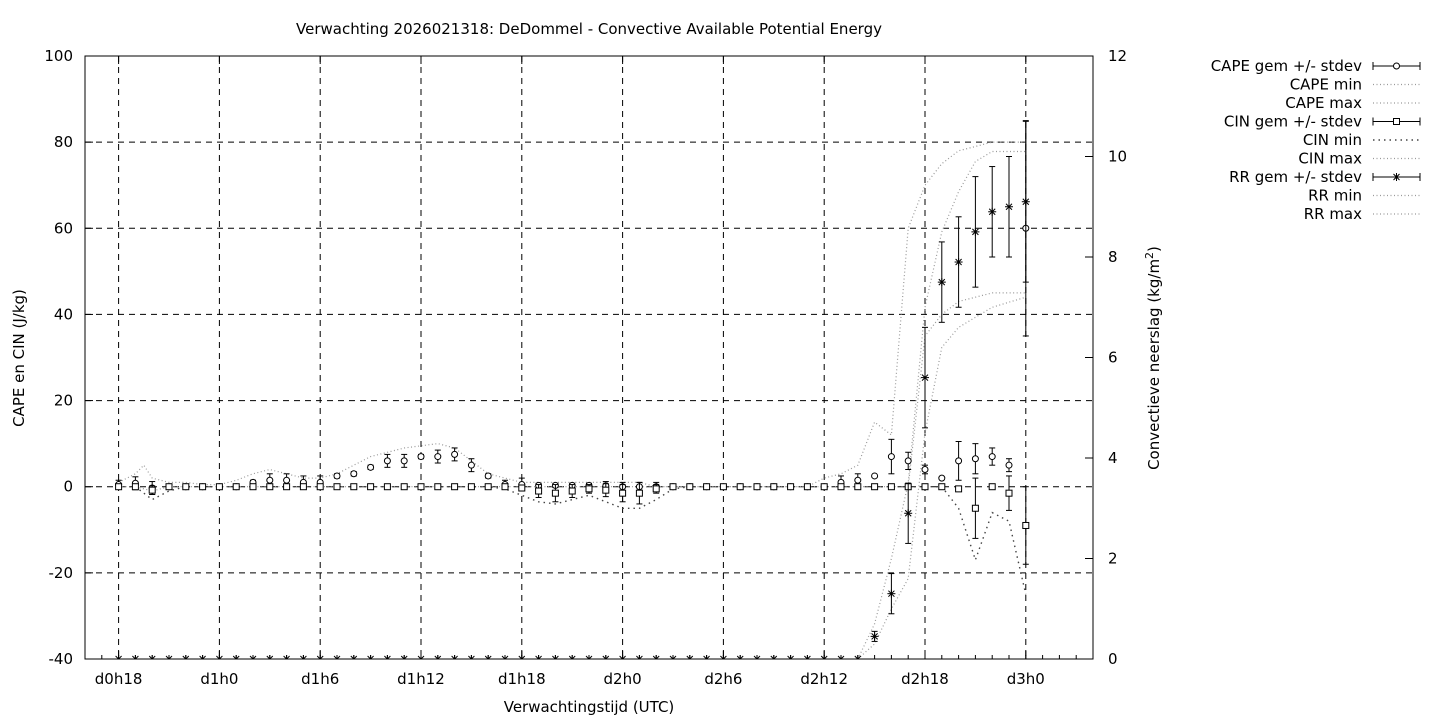  I want to click on y2-tick-label: 0, so click(1113, 659).